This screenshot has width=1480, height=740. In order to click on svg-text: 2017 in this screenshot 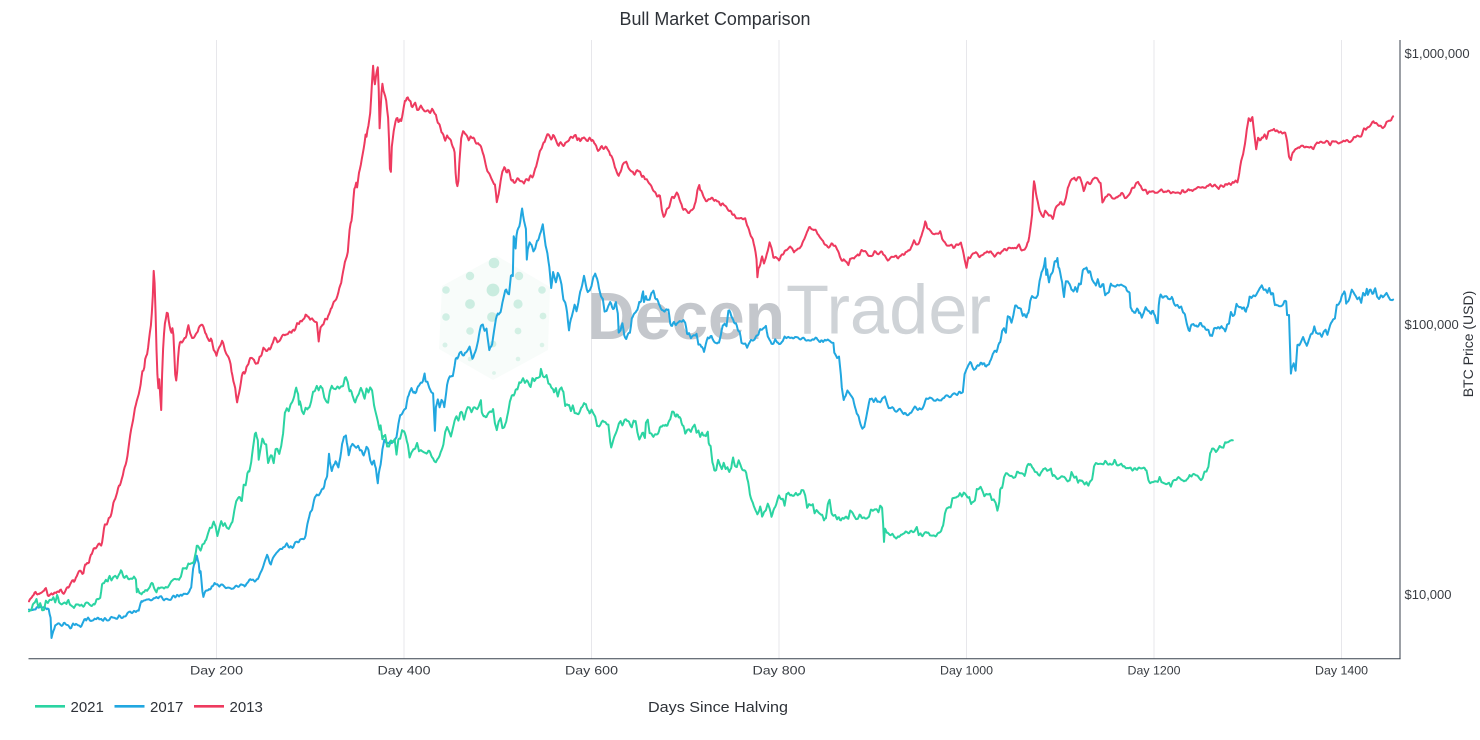, I will do `click(166, 707)`.